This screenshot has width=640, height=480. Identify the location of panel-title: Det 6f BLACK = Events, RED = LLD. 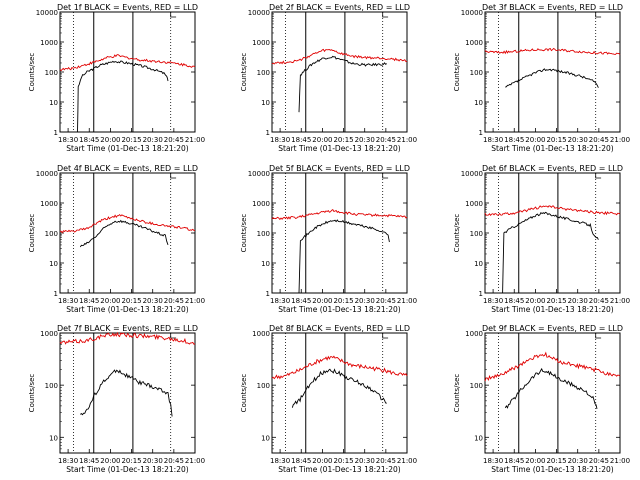
(552, 168).